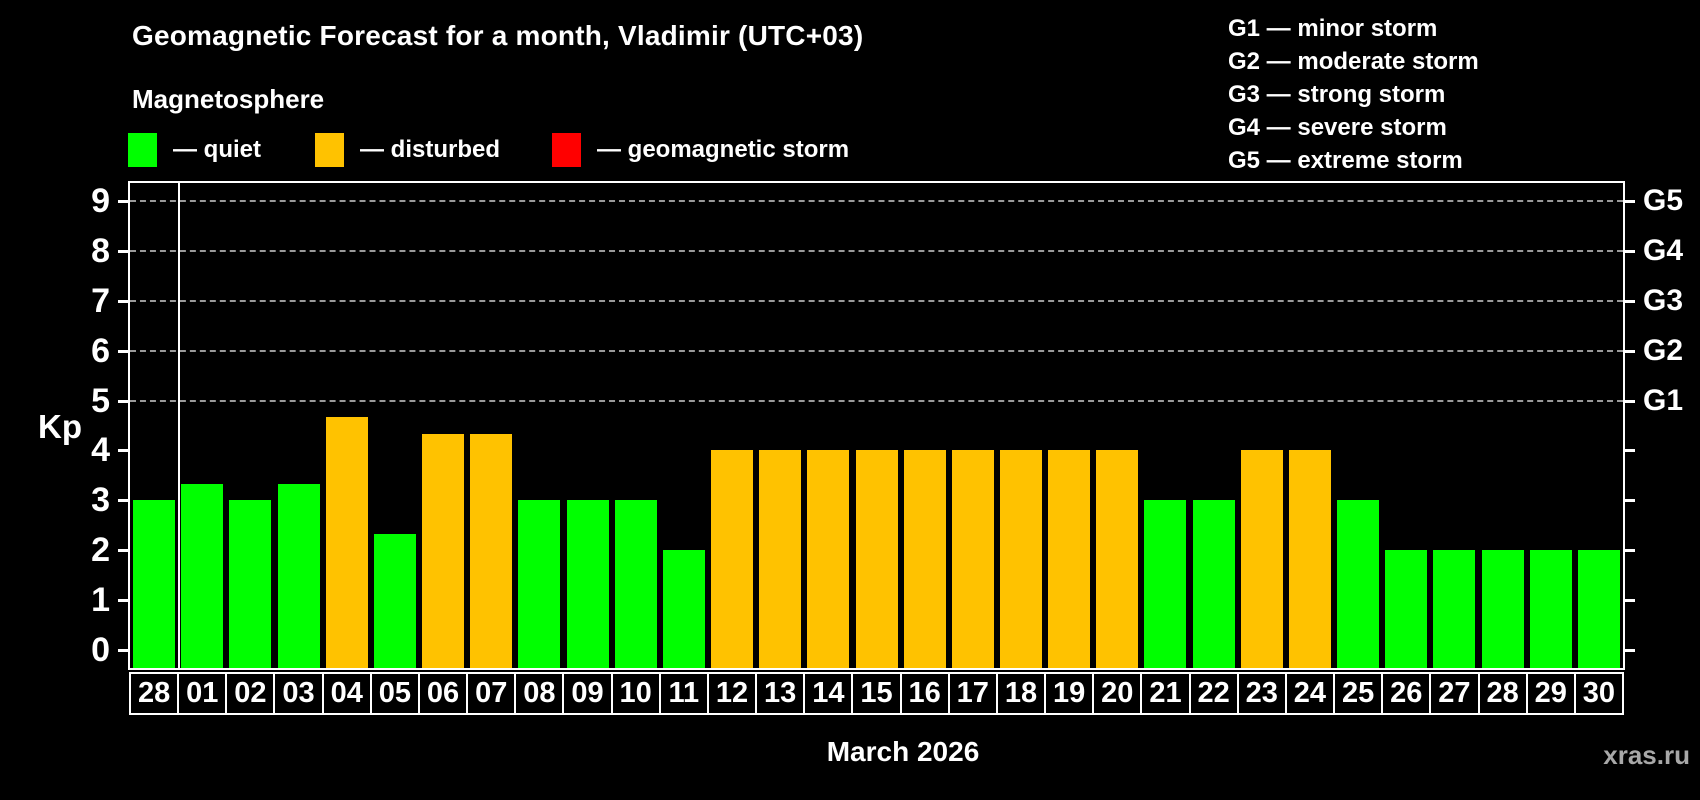 Image resolution: width=1700 pixels, height=800 pixels. What do you see at coordinates (60, 426) in the screenshot?
I see `y-axis-title: Kp` at bounding box center [60, 426].